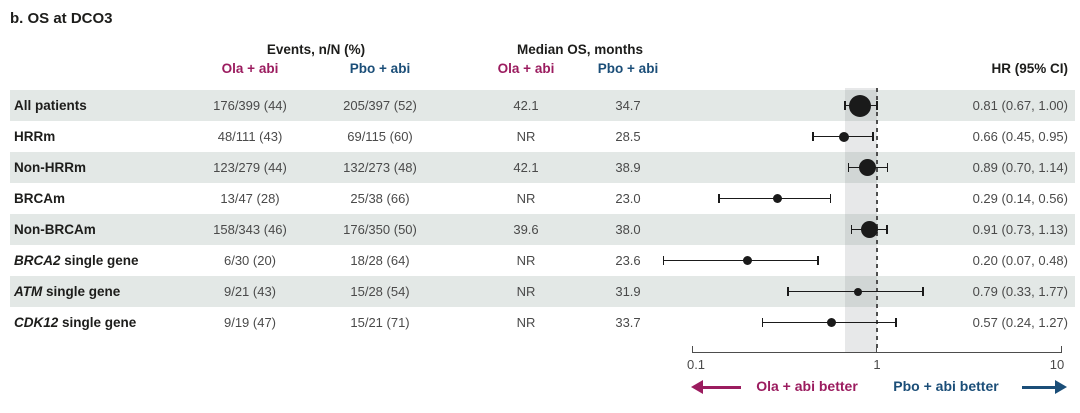 This screenshot has height=413, width=1080. What do you see at coordinates (380, 229) in the screenshot?
I see `events-pbo-value: 176/350 (50)` at bounding box center [380, 229].